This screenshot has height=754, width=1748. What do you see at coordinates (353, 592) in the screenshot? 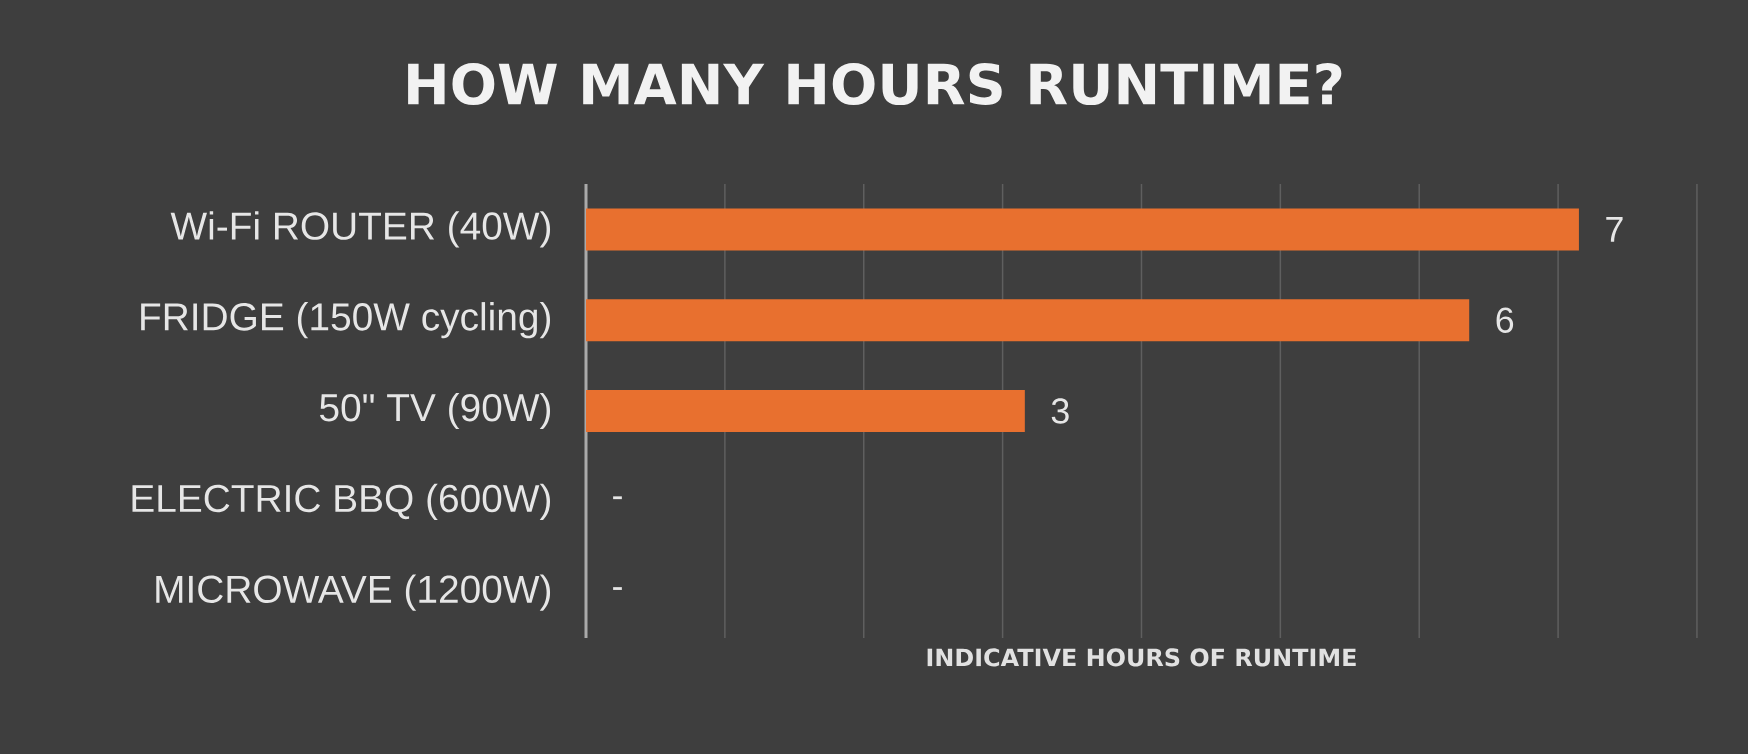
I see `y-tick-label: MICROWAVE (1200W)` at bounding box center [353, 592].